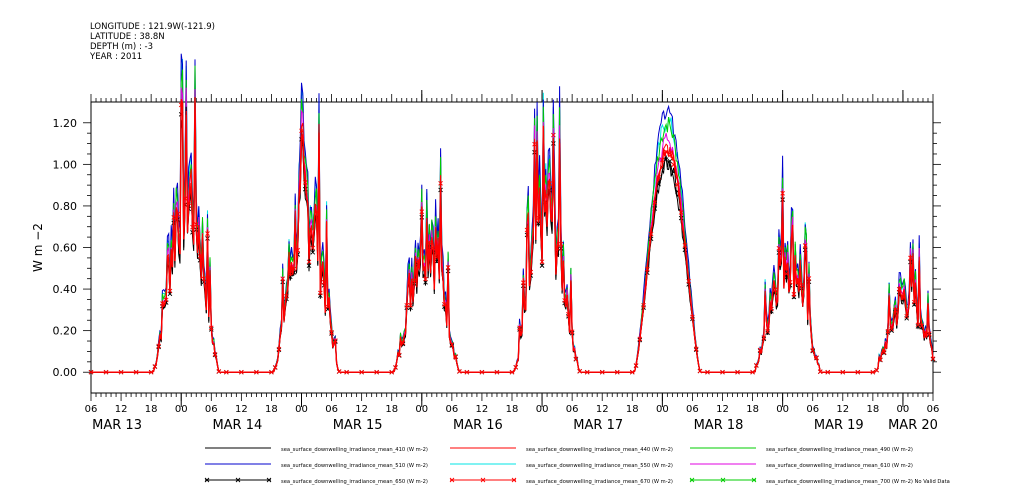  What do you see at coordinates (237, 425) in the screenshot?
I see `day-label: MAR 14` at bounding box center [237, 425].